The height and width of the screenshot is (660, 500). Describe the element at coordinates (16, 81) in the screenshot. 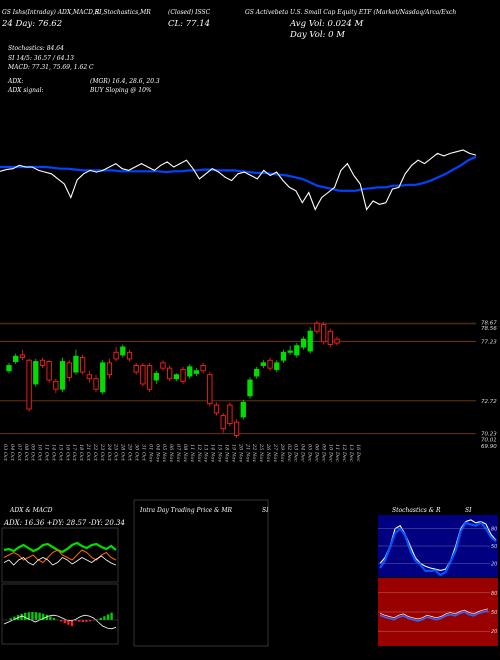

I see `adx-label: ADX:` at that location.